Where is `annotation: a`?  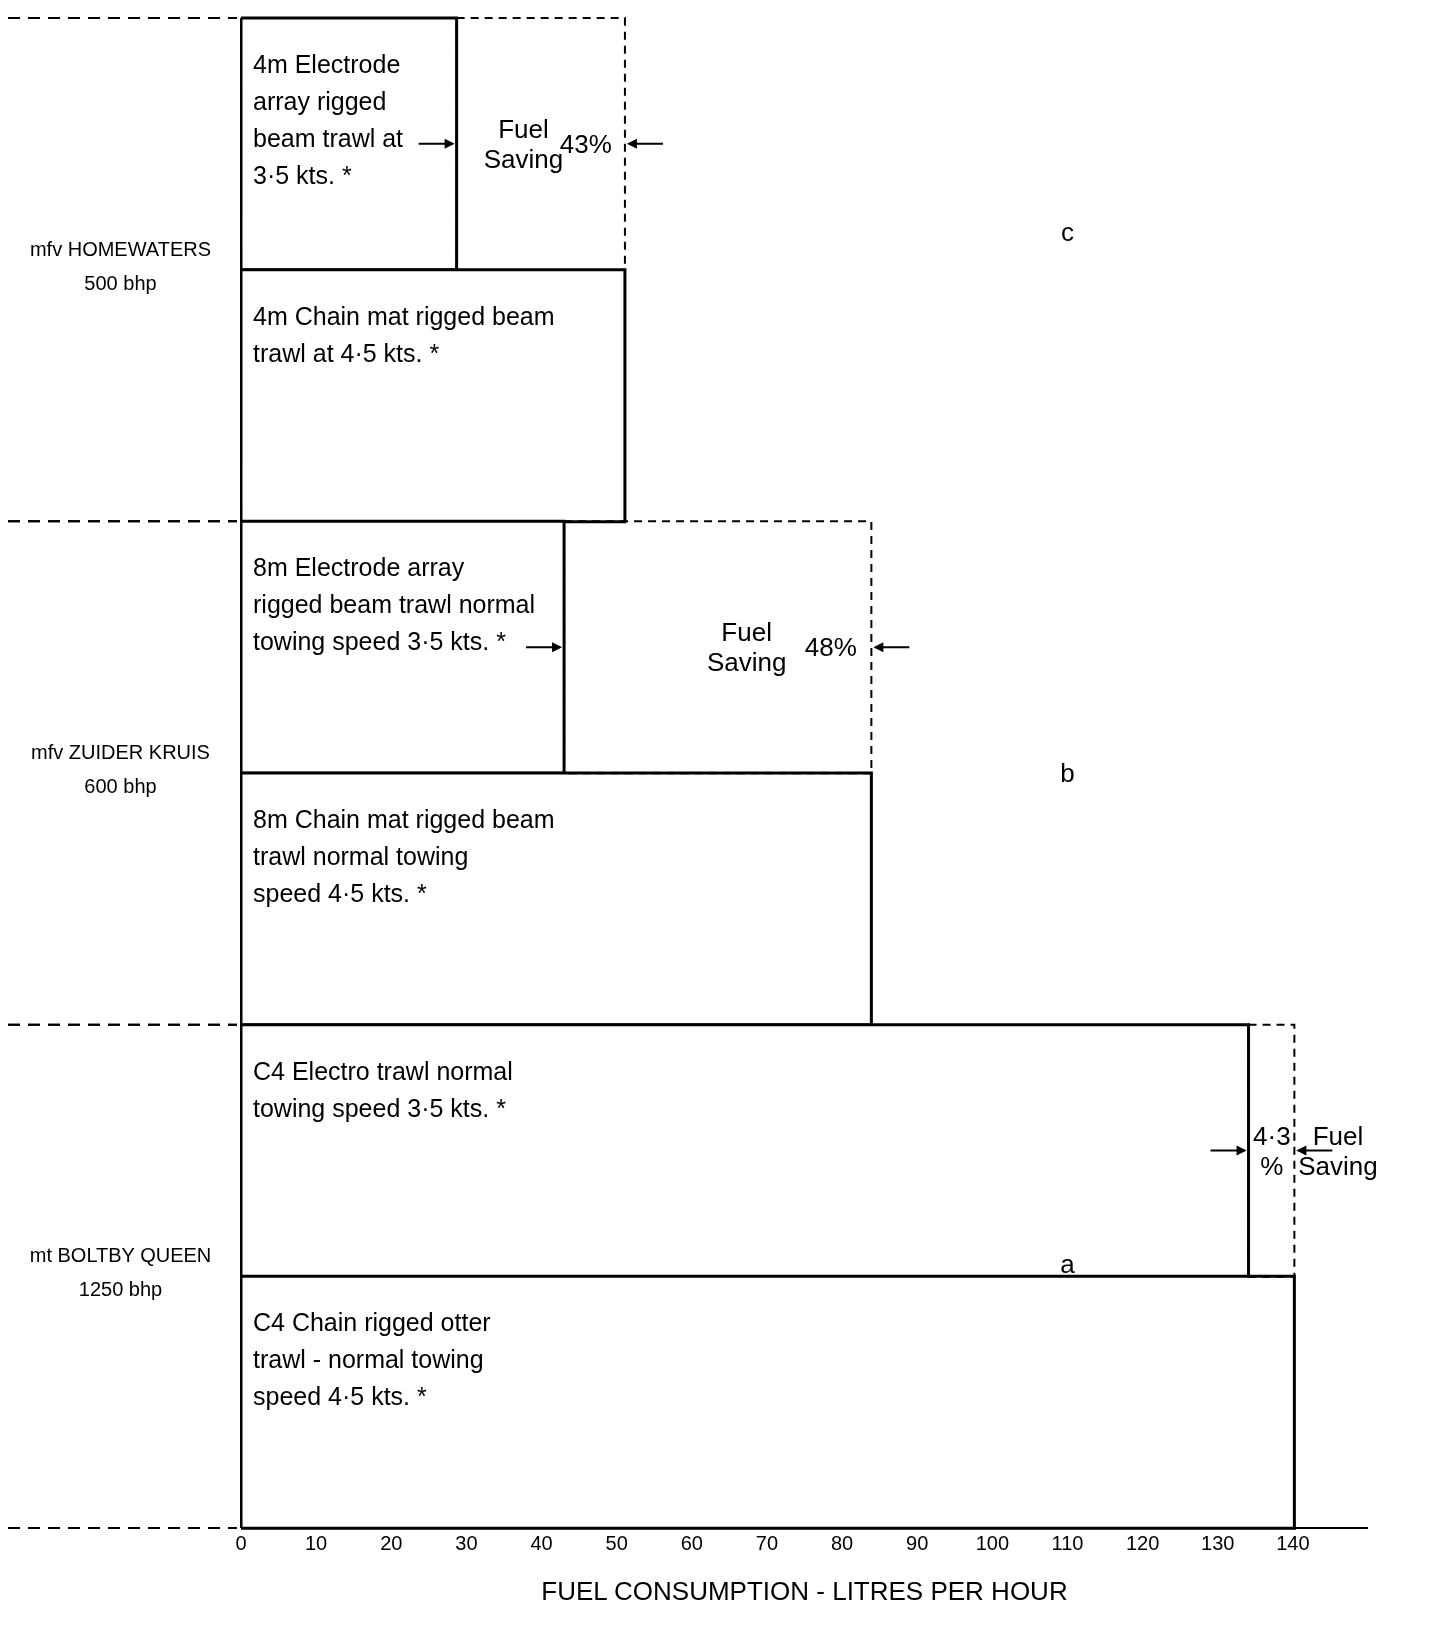
annotation: a is located at coordinates (1068, 1263).